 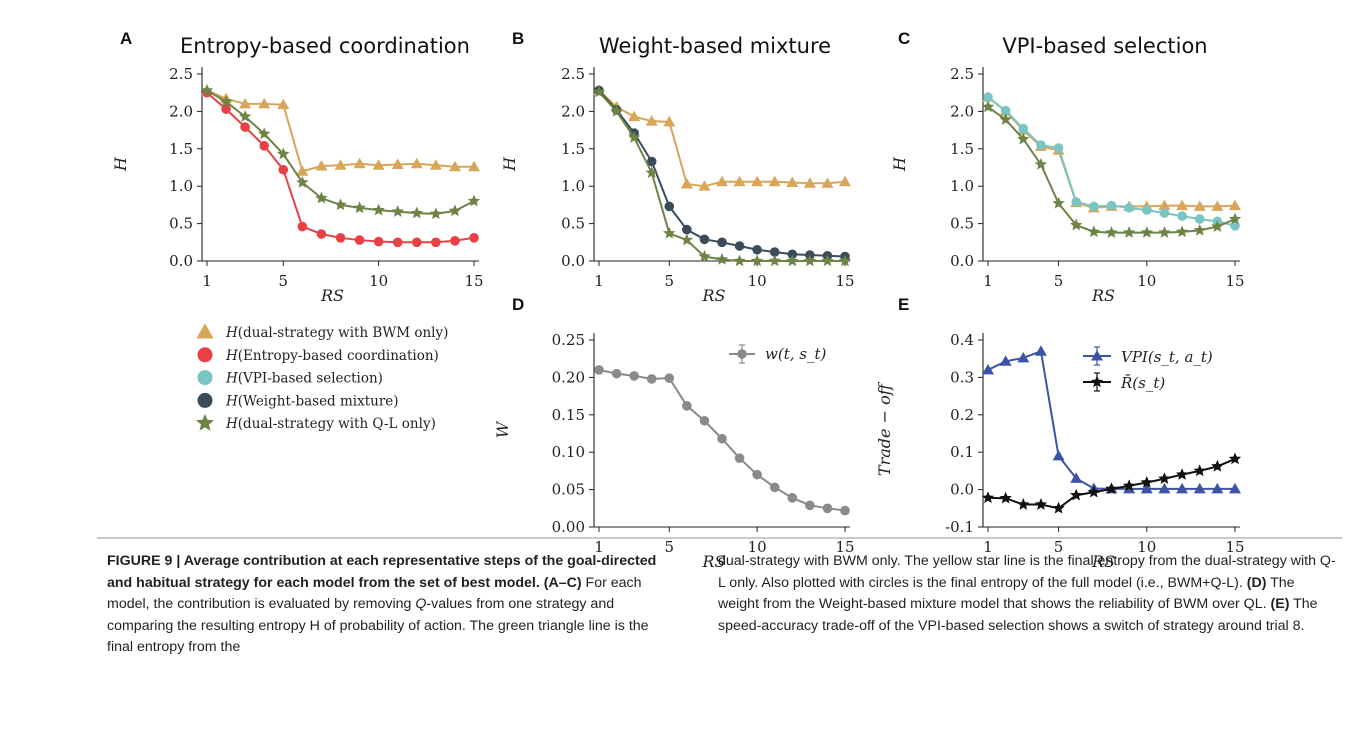 I want to click on y-tick-label: 0.3, so click(x=962, y=377).